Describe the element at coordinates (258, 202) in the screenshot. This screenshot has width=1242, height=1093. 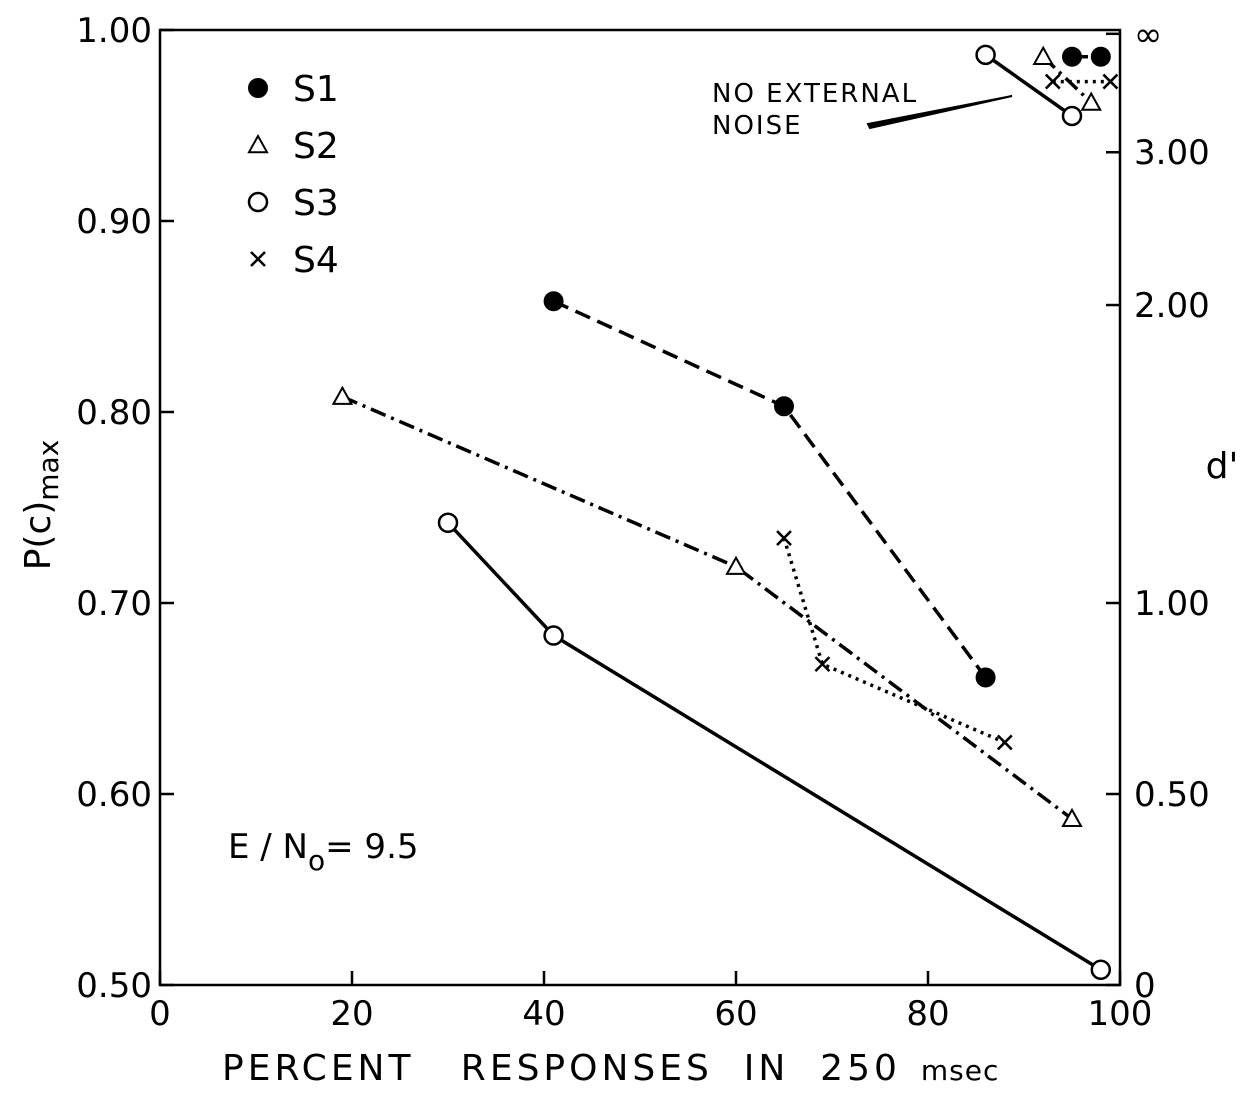
I see `legend-marker-s3` at that location.